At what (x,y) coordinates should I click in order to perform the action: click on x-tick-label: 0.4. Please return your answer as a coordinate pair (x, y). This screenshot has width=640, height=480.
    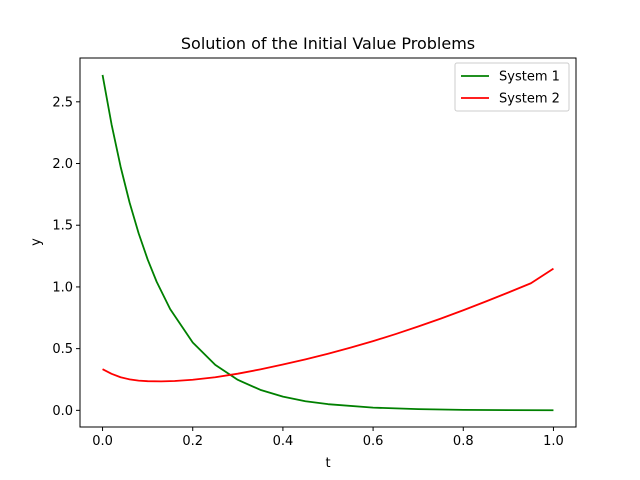
    Looking at the image, I should click on (283, 441).